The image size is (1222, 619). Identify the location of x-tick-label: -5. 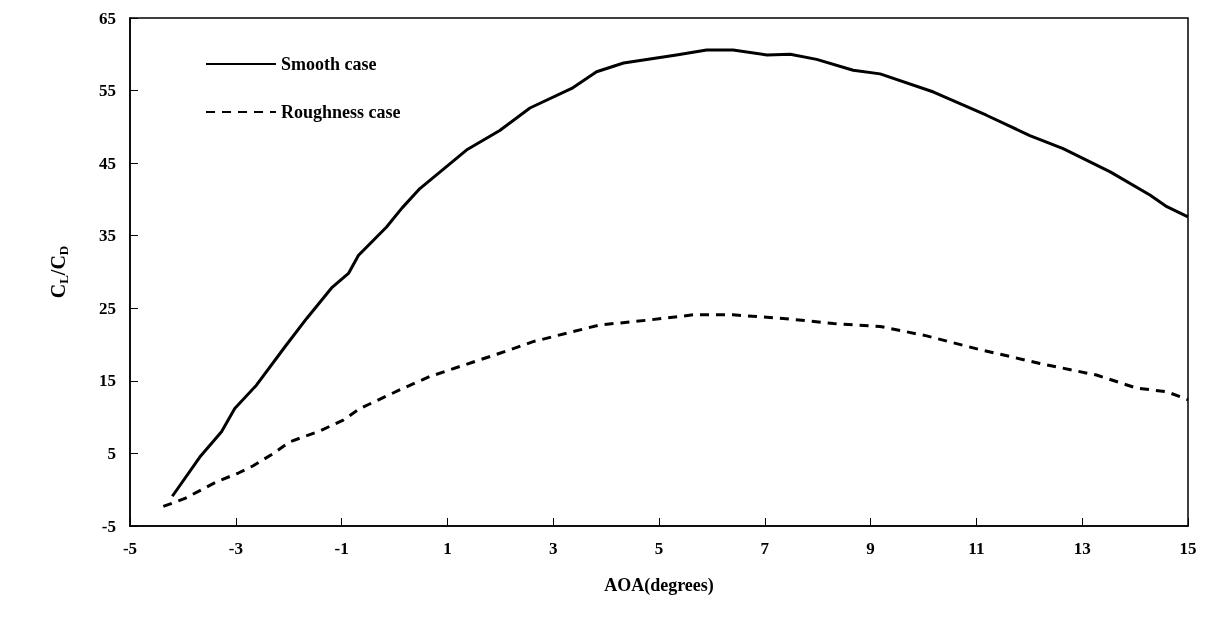
(130, 548).